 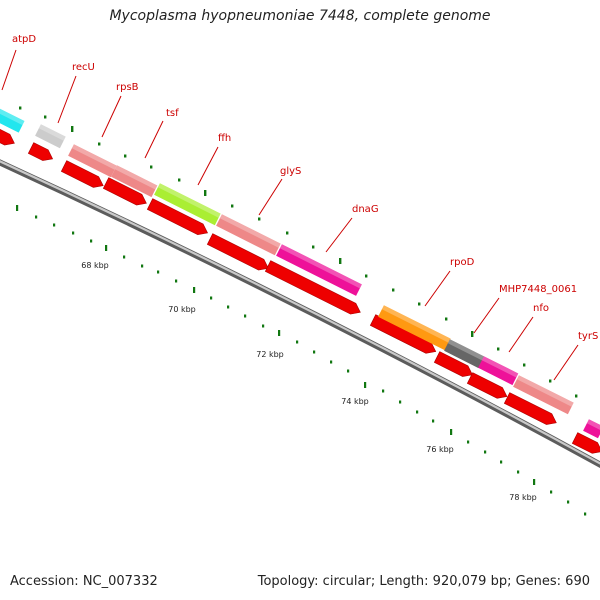 I want to click on scale-label: 68 kbp, so click(x=95, y=265).